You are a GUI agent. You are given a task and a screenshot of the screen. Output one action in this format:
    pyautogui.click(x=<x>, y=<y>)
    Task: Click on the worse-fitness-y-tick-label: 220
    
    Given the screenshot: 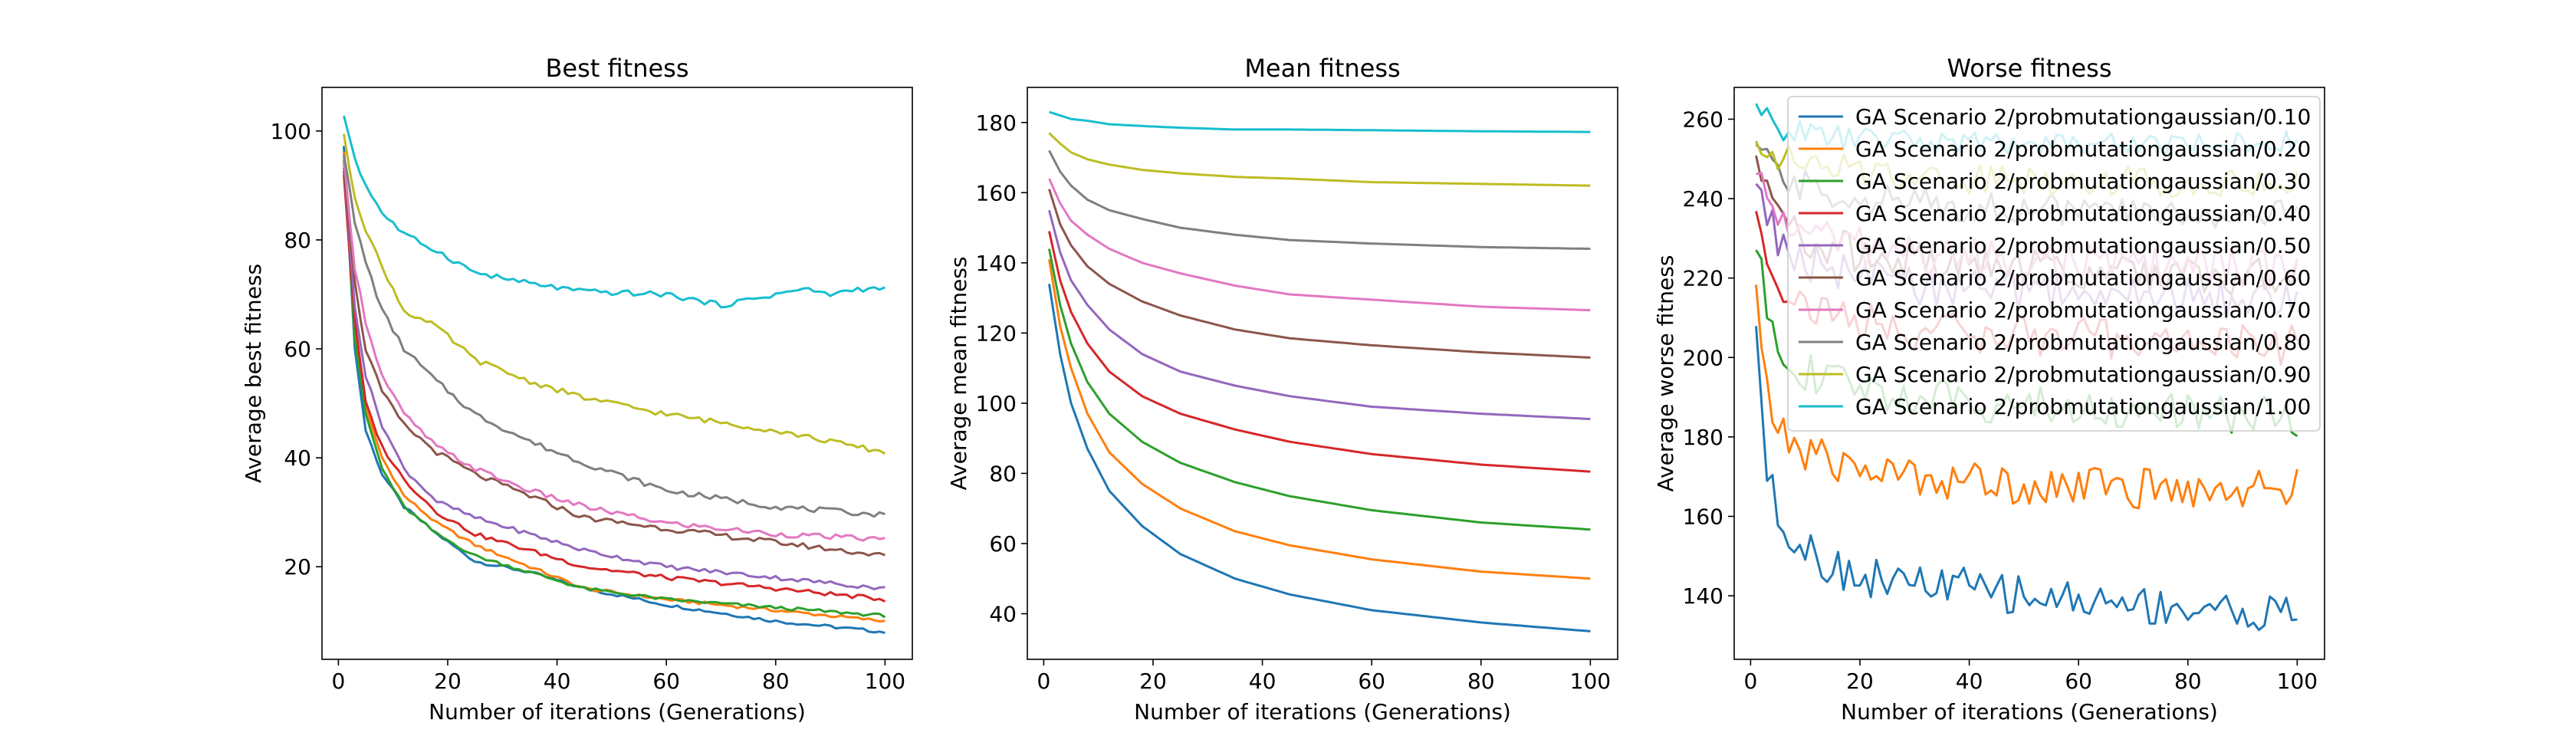 What is the action you would take?
    pyautogui.click(x=1703, y=278)
    